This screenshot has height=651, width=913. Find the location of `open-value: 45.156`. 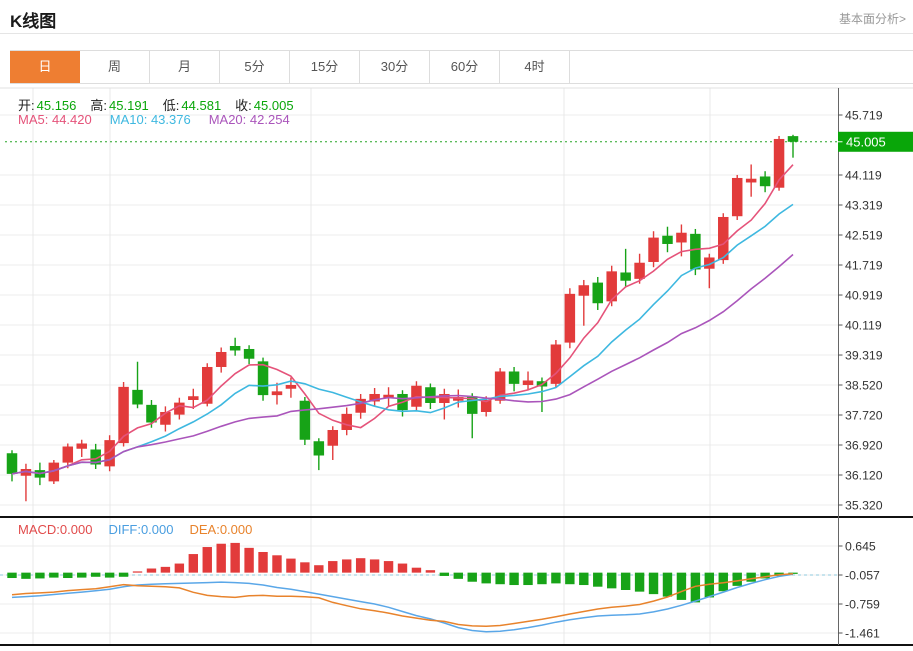

open-value: 45.156 is located at coordinates (56, 105).